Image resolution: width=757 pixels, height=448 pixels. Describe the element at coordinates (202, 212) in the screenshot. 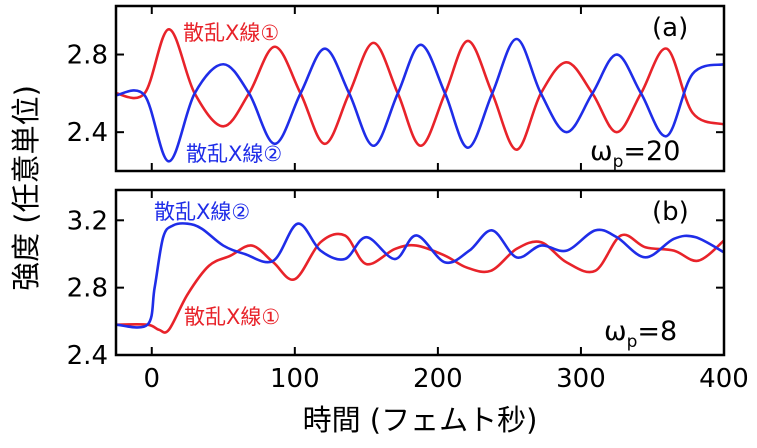

I see `panel-b-label-series-2: 散乱X線②` at that location.